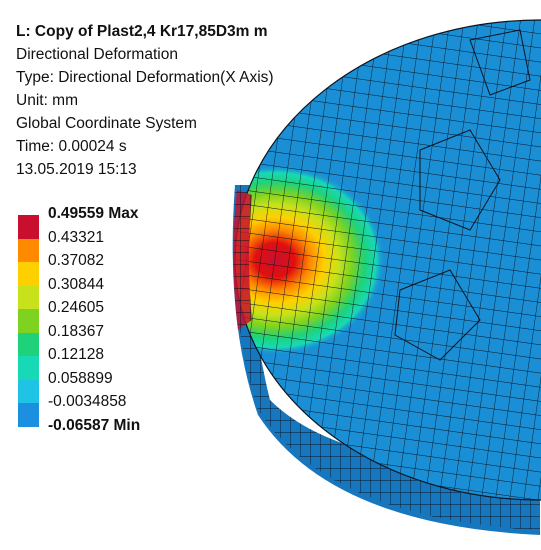  Describe the element at coordinates (142, 31) in the screenshot. I see `result-title: L: Copy of Plast2,4 Kr17,85D3m m` at that location.